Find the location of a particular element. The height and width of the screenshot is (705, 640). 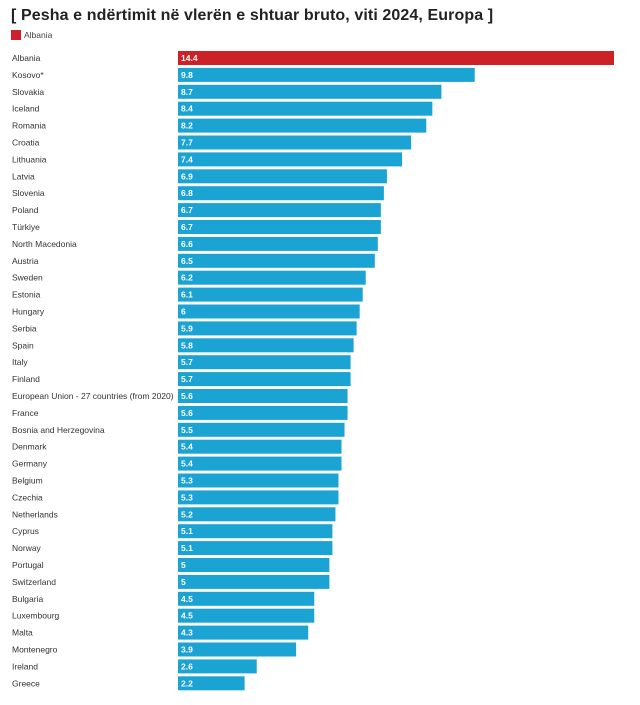

bar-denmark is located at coordinates (260, 446).